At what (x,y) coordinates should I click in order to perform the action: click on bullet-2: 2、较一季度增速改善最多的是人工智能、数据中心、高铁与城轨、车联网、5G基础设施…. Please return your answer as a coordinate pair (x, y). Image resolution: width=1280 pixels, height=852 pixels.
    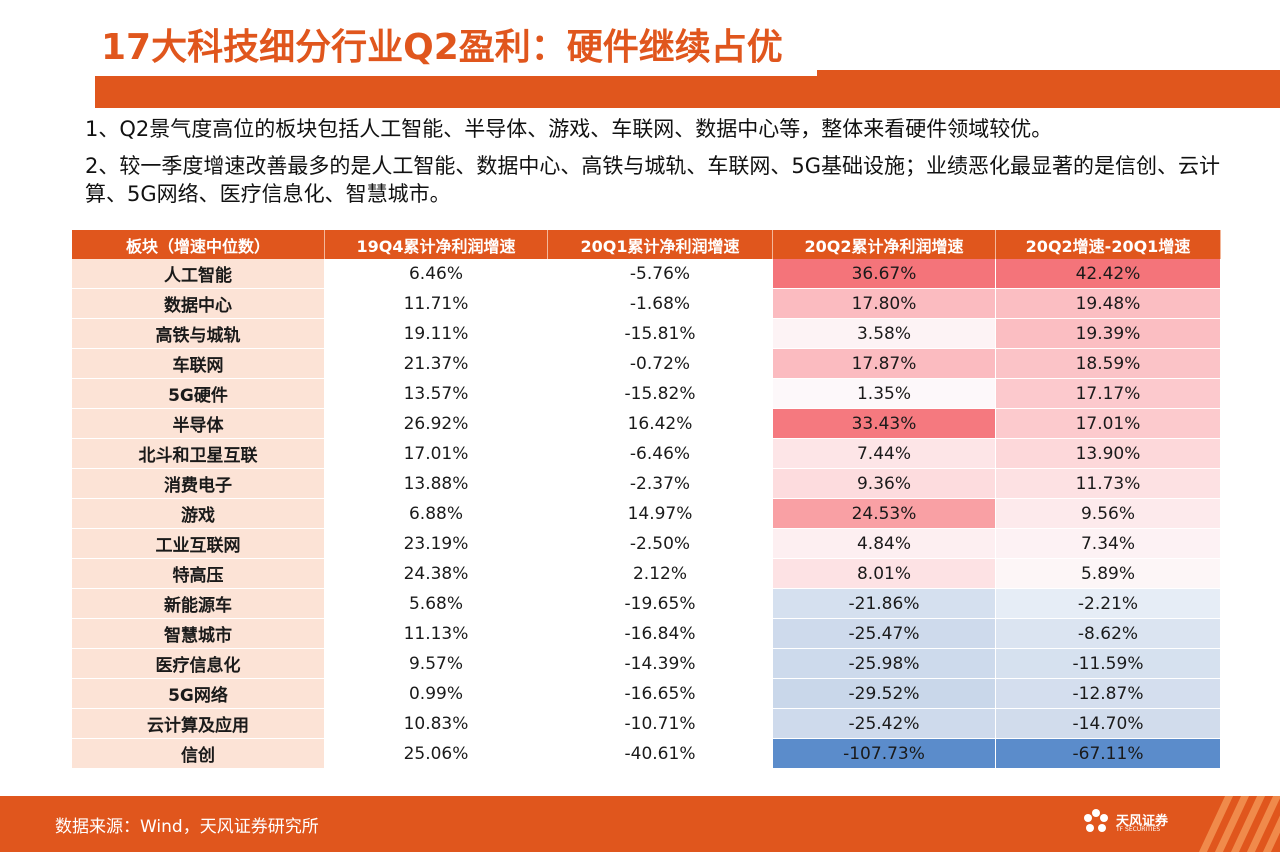
    Looking at the image, I should click on (652, 180).